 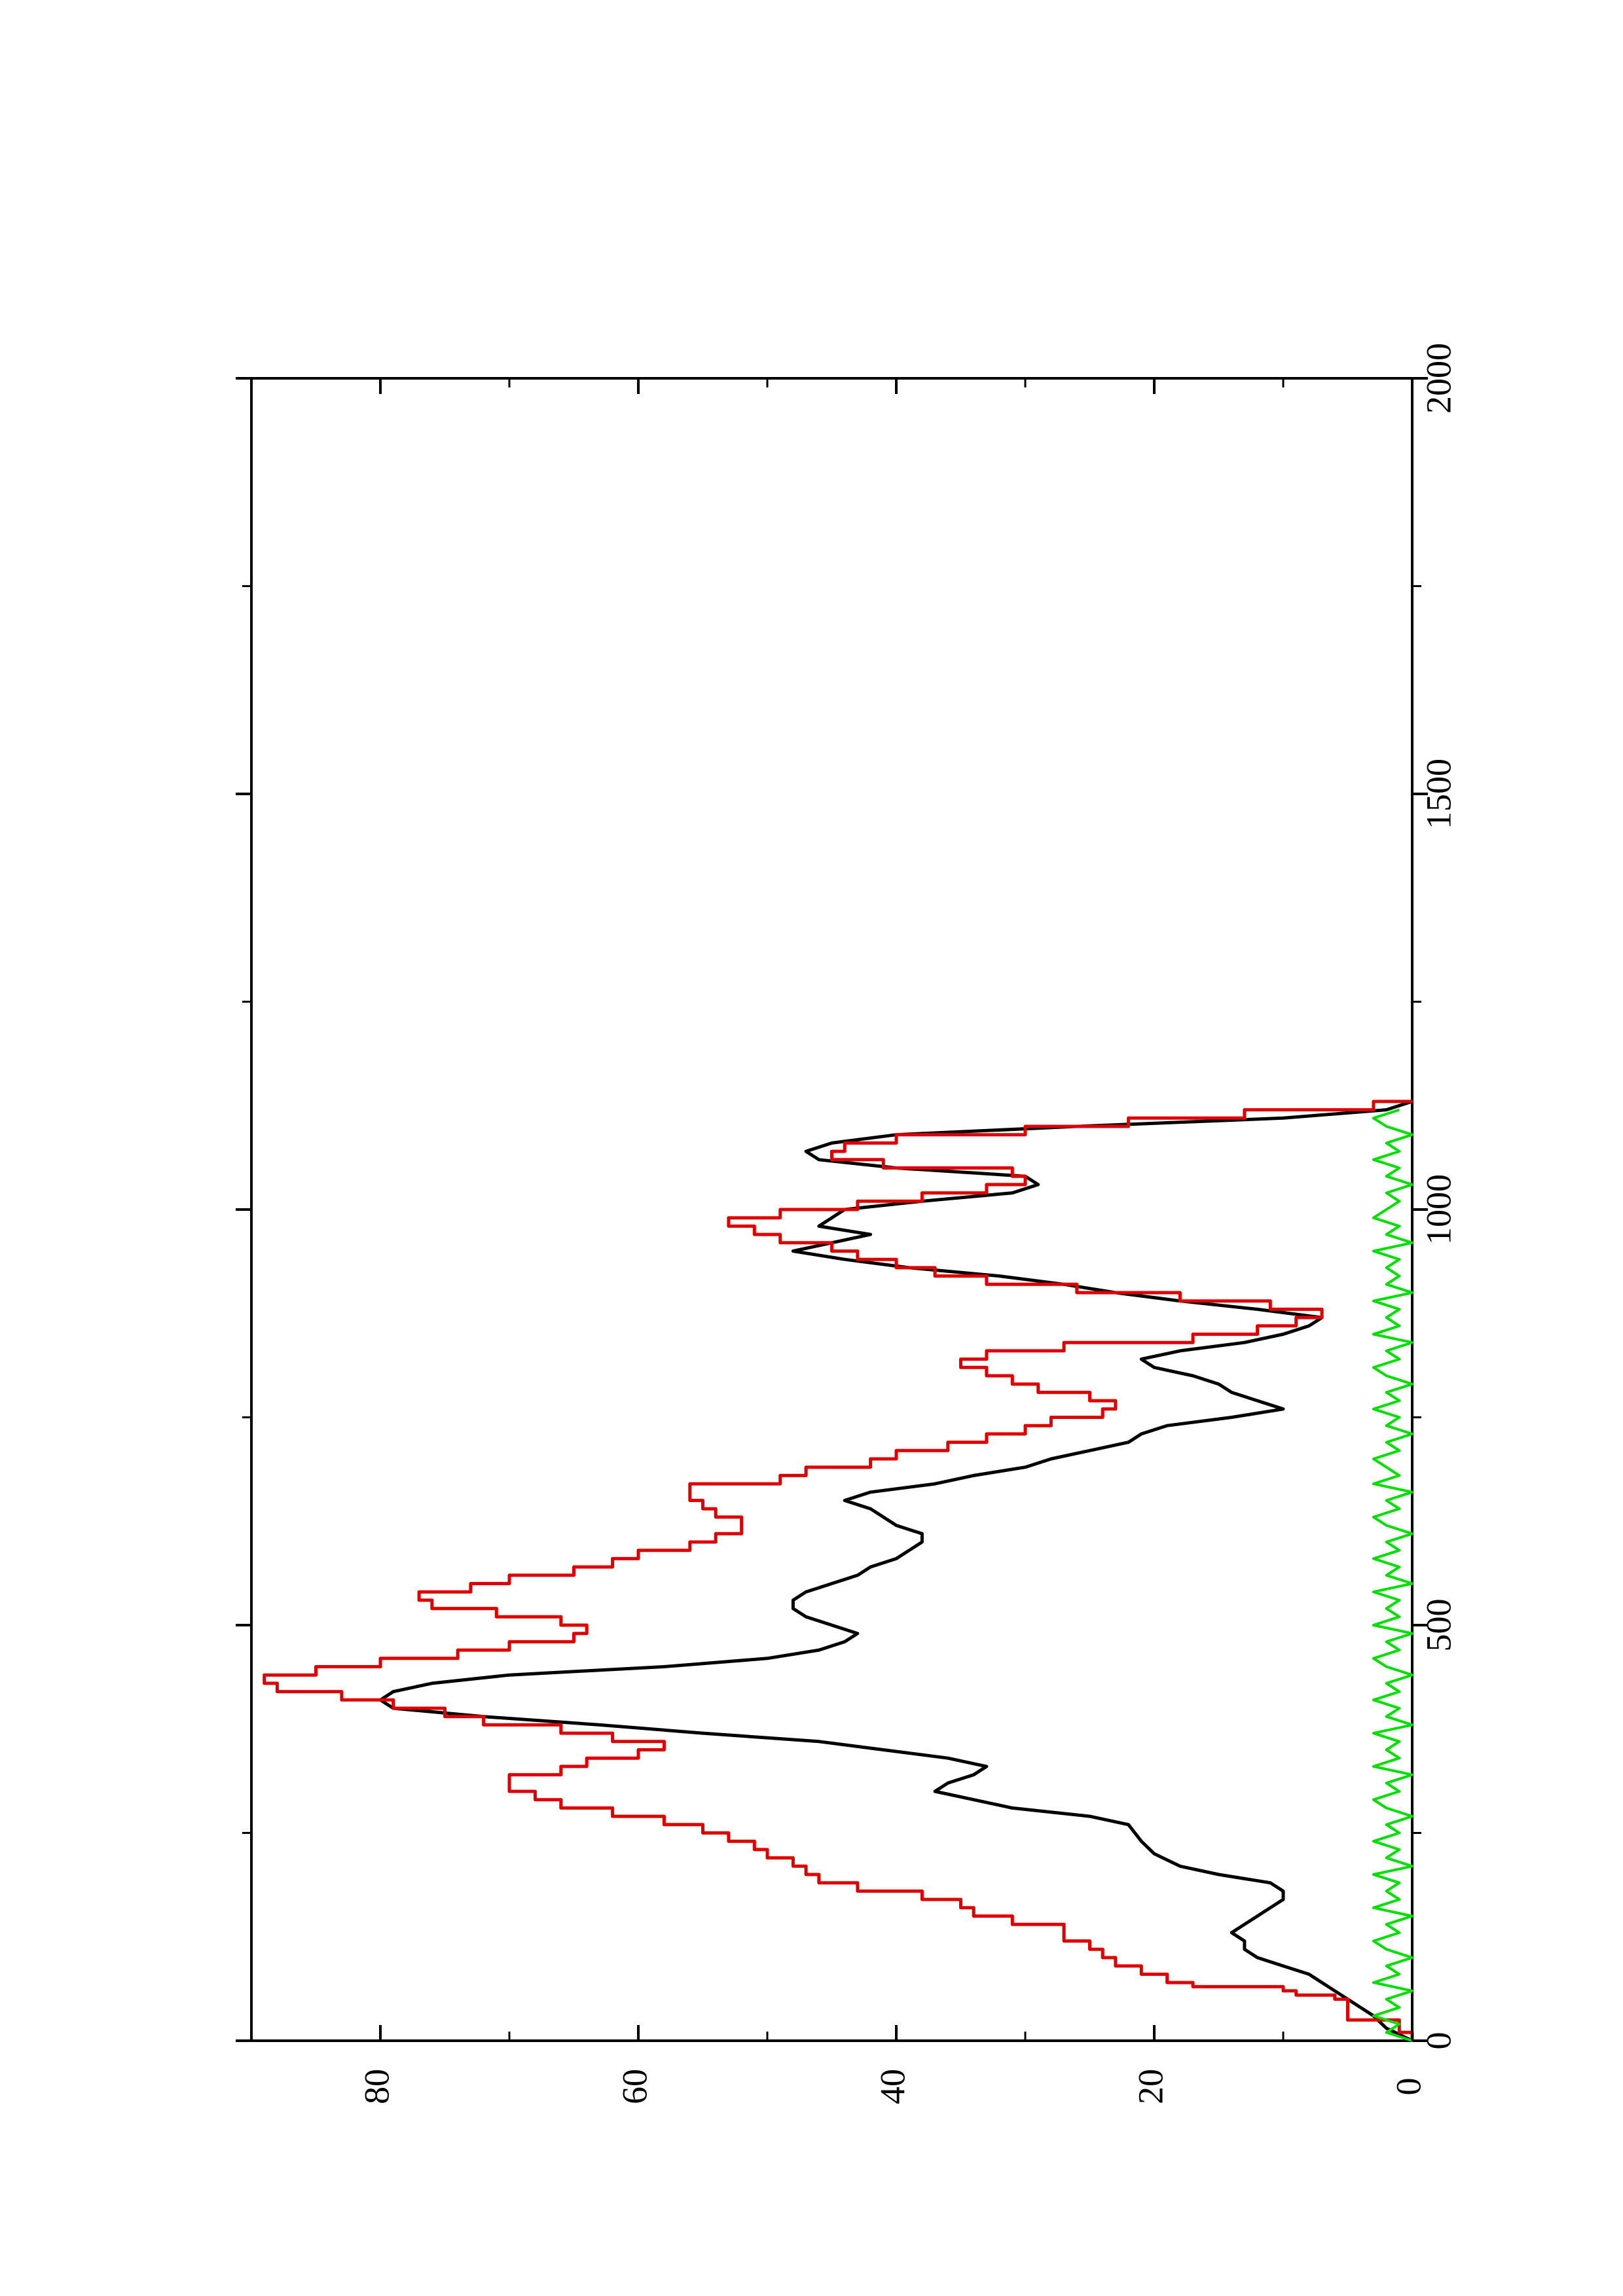 I want to click on y-tick-label: 80, so click(x=376, y=2086).